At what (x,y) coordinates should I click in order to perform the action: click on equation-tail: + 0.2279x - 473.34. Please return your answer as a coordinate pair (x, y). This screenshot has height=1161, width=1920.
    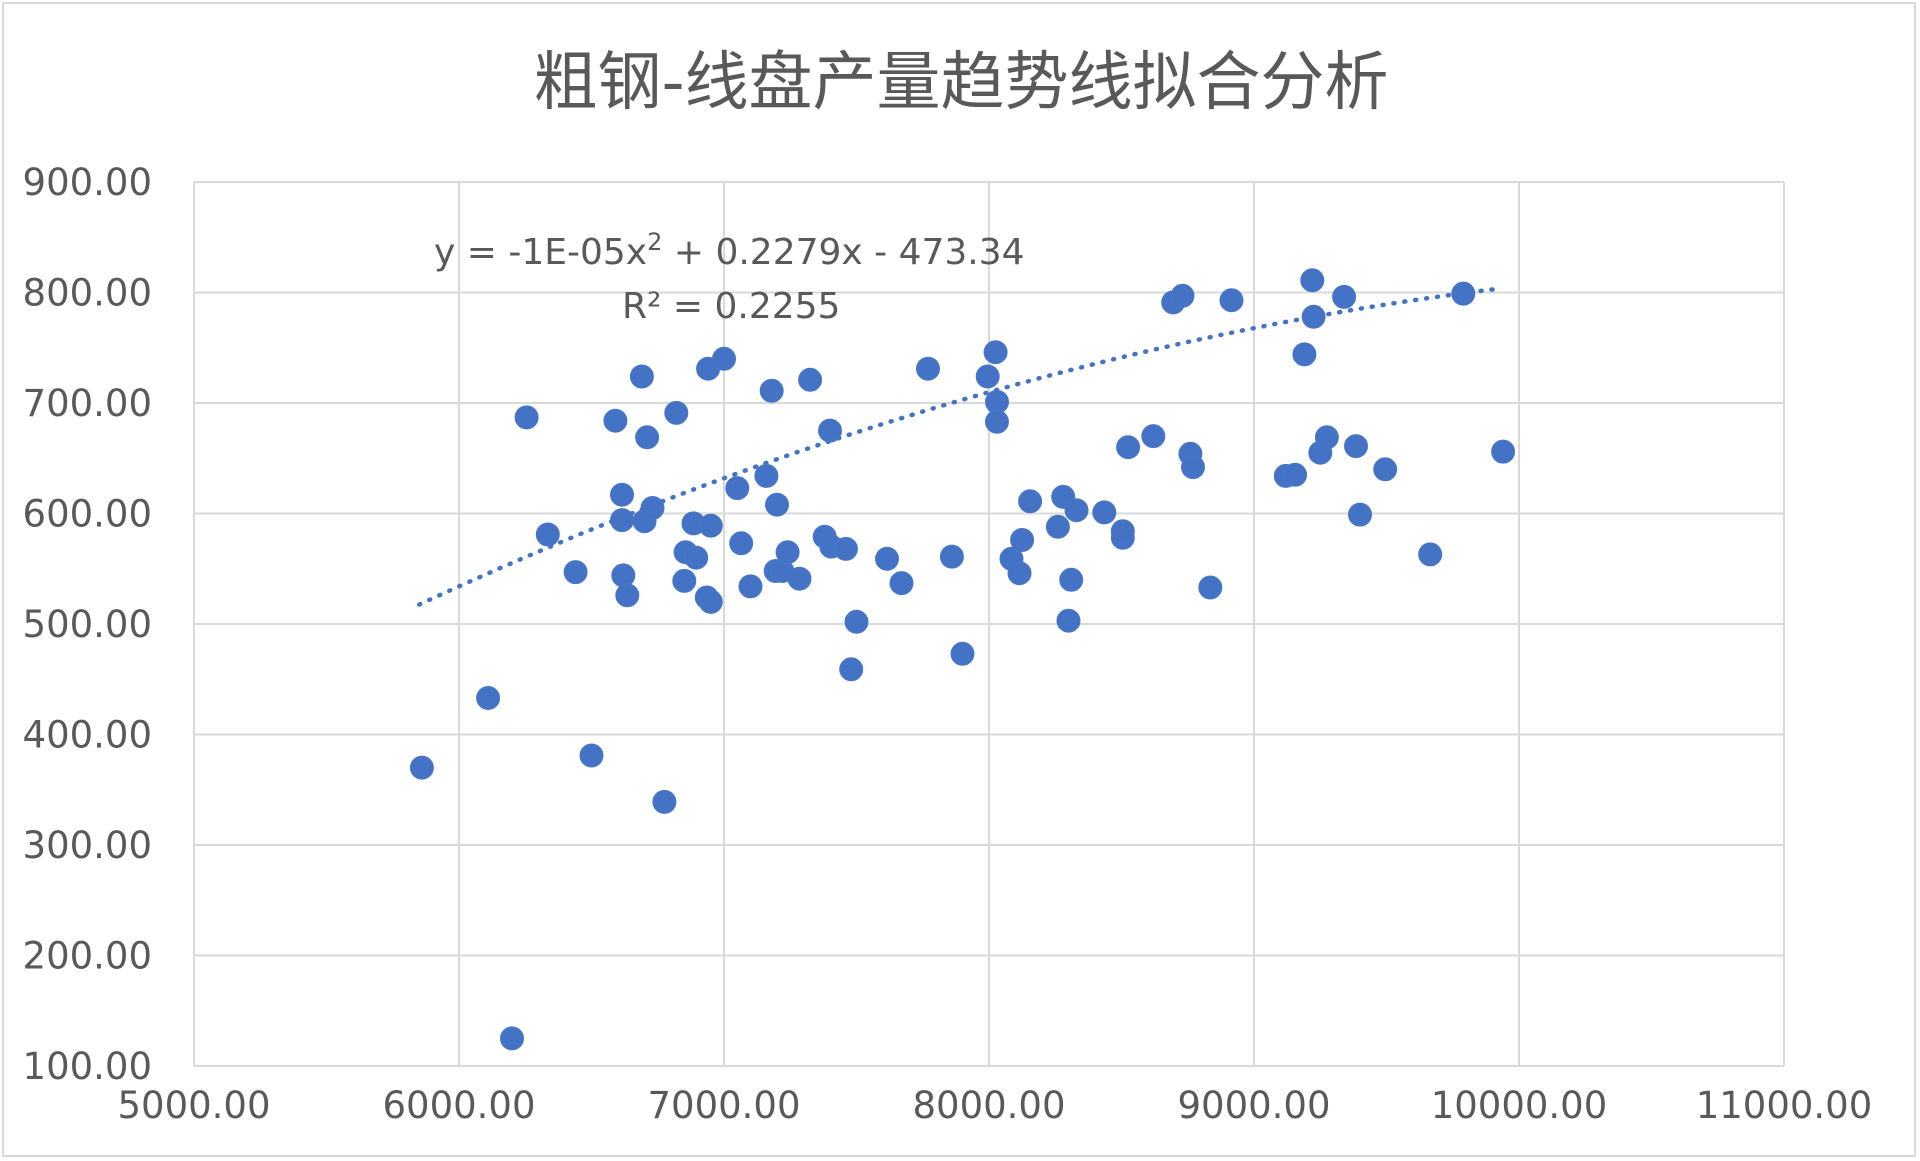
    Looking at the image, I should click on (843, 252).